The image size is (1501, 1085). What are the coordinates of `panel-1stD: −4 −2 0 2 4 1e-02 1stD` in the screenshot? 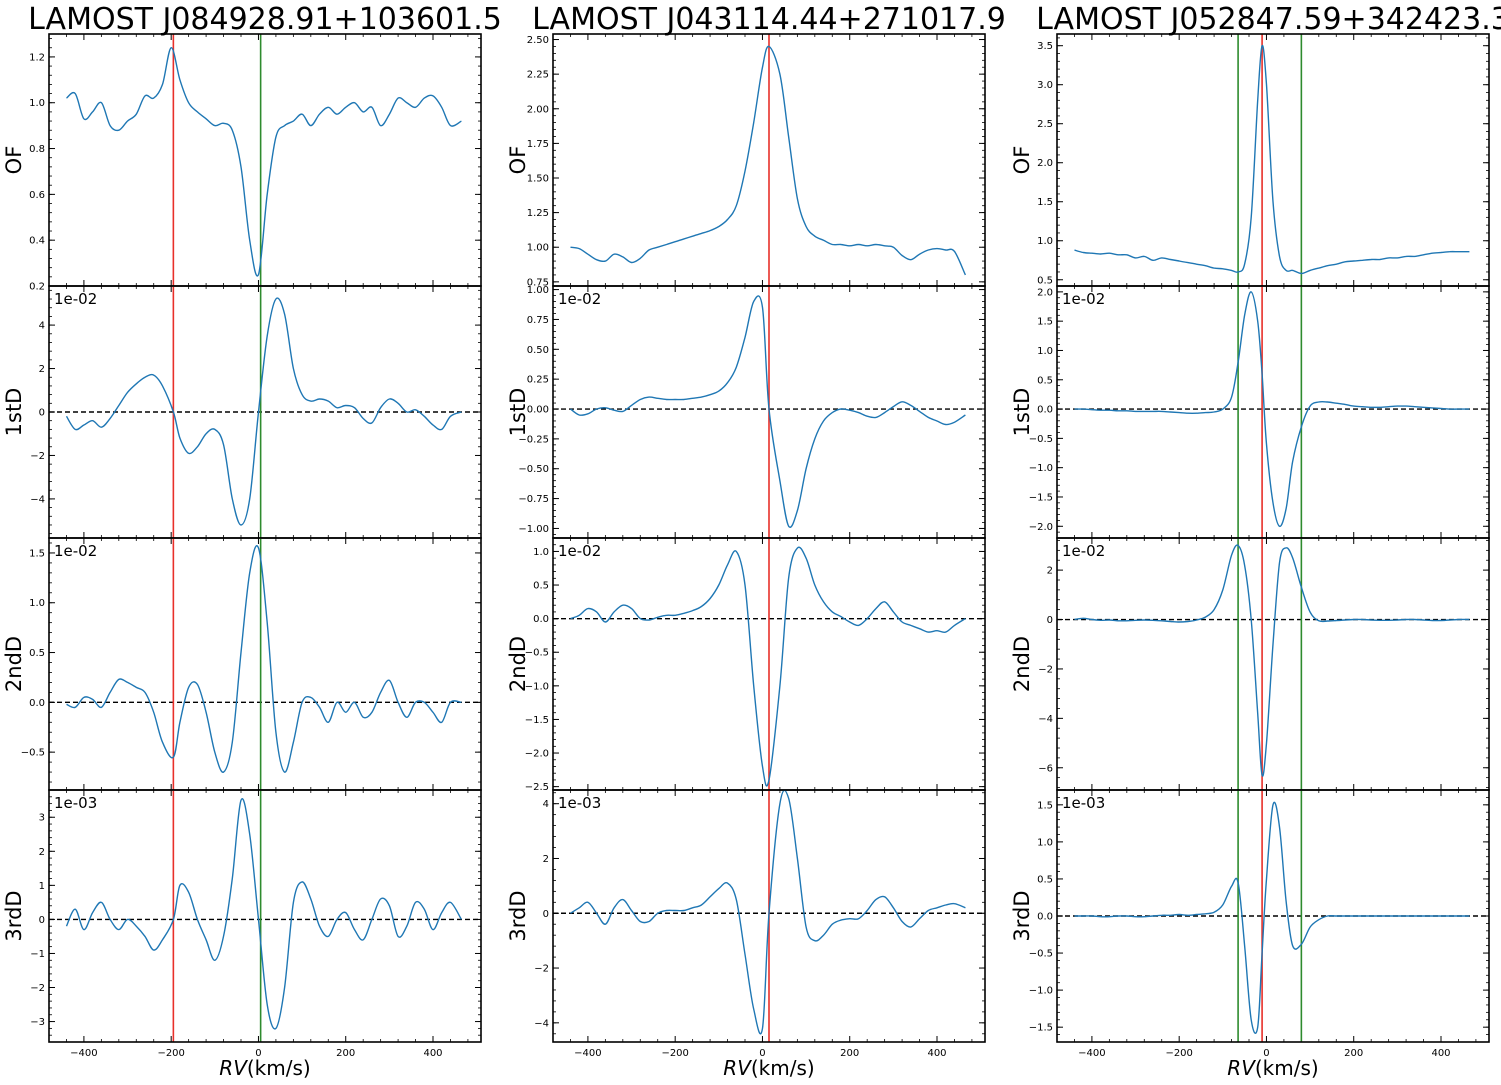 It's located at (242, 412).